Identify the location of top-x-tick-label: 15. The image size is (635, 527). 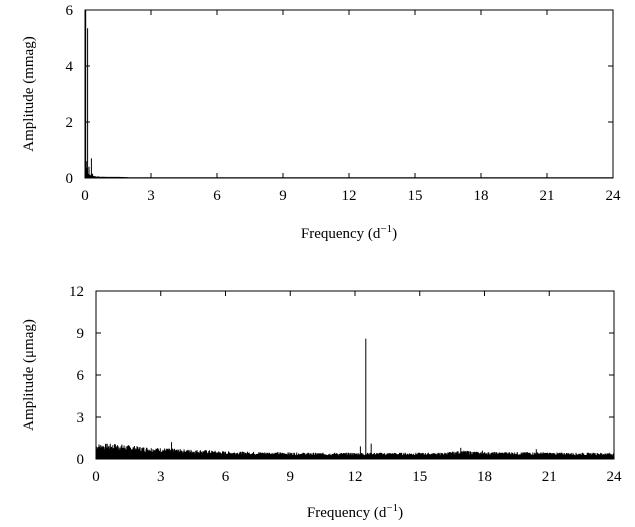
(415, 196).